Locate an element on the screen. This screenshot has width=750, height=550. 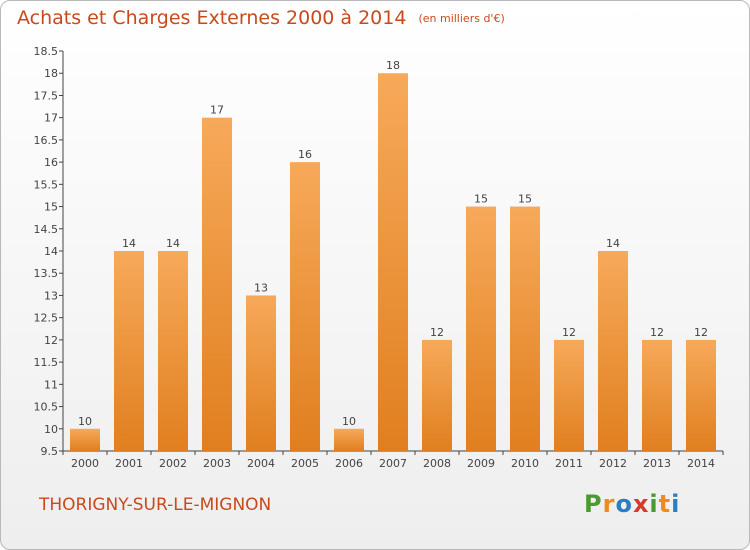
x-tick-label: 2012 is located at coordinates (613, 463).